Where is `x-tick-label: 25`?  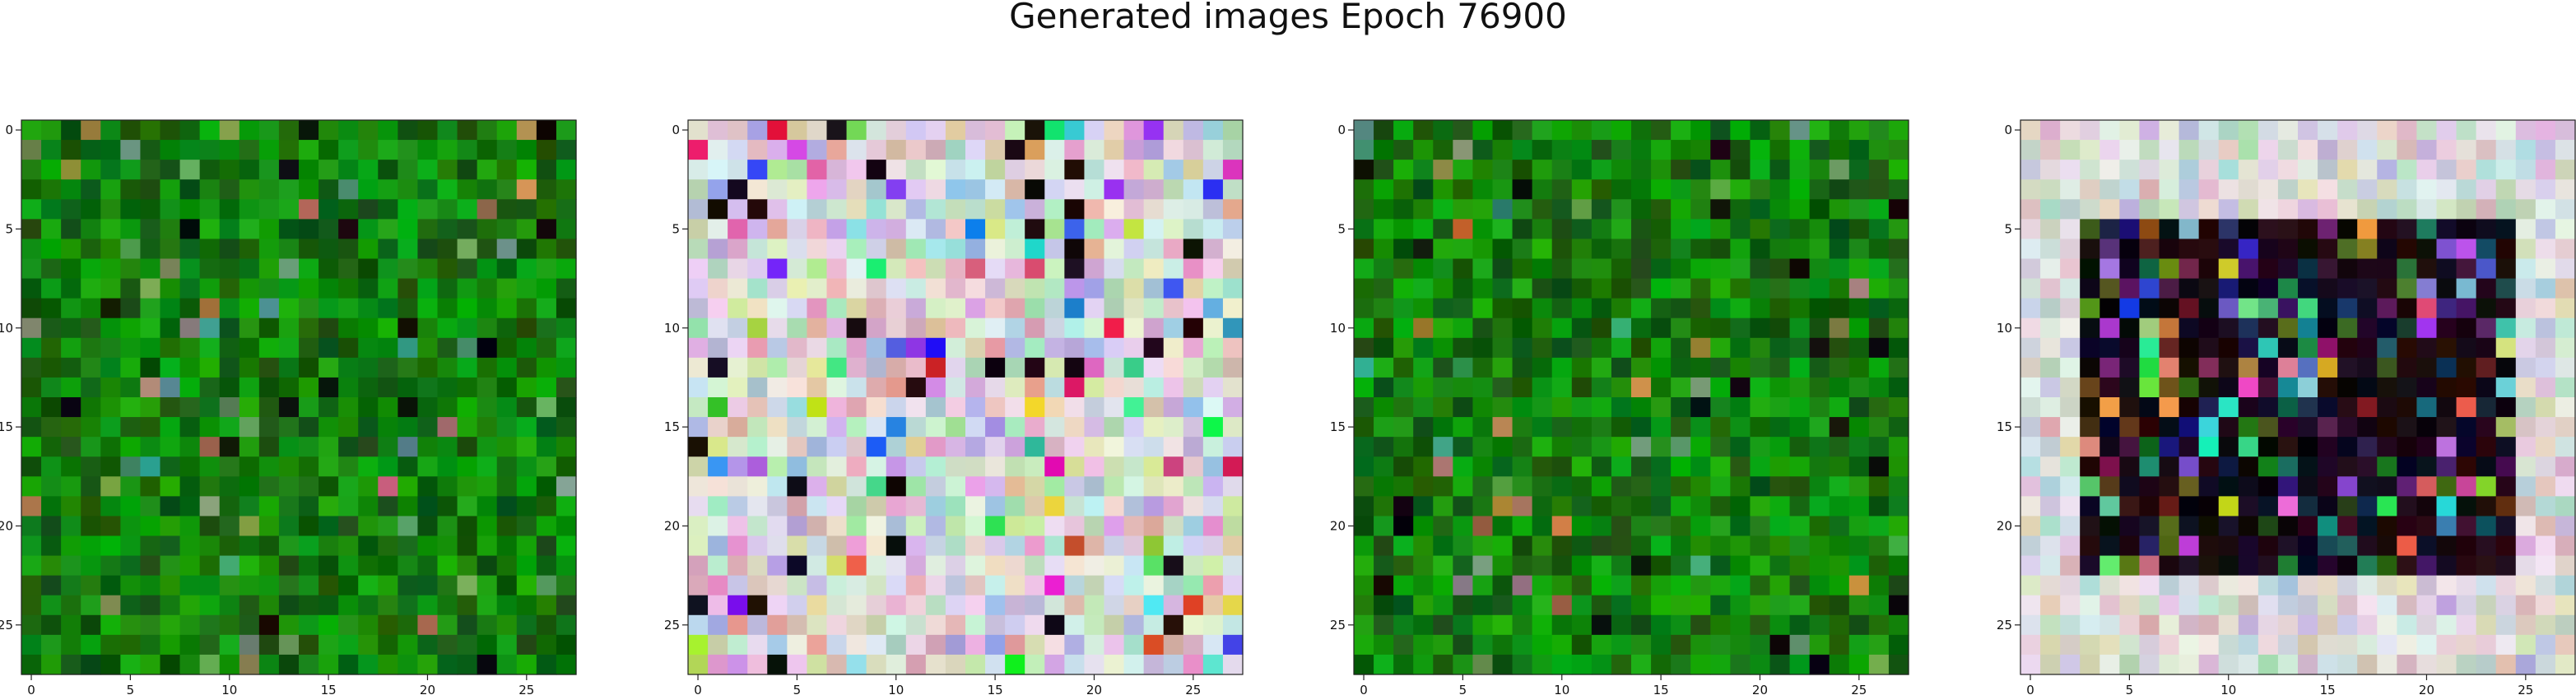 x-tick-label: 25 is located at coordinates (1193, 689).